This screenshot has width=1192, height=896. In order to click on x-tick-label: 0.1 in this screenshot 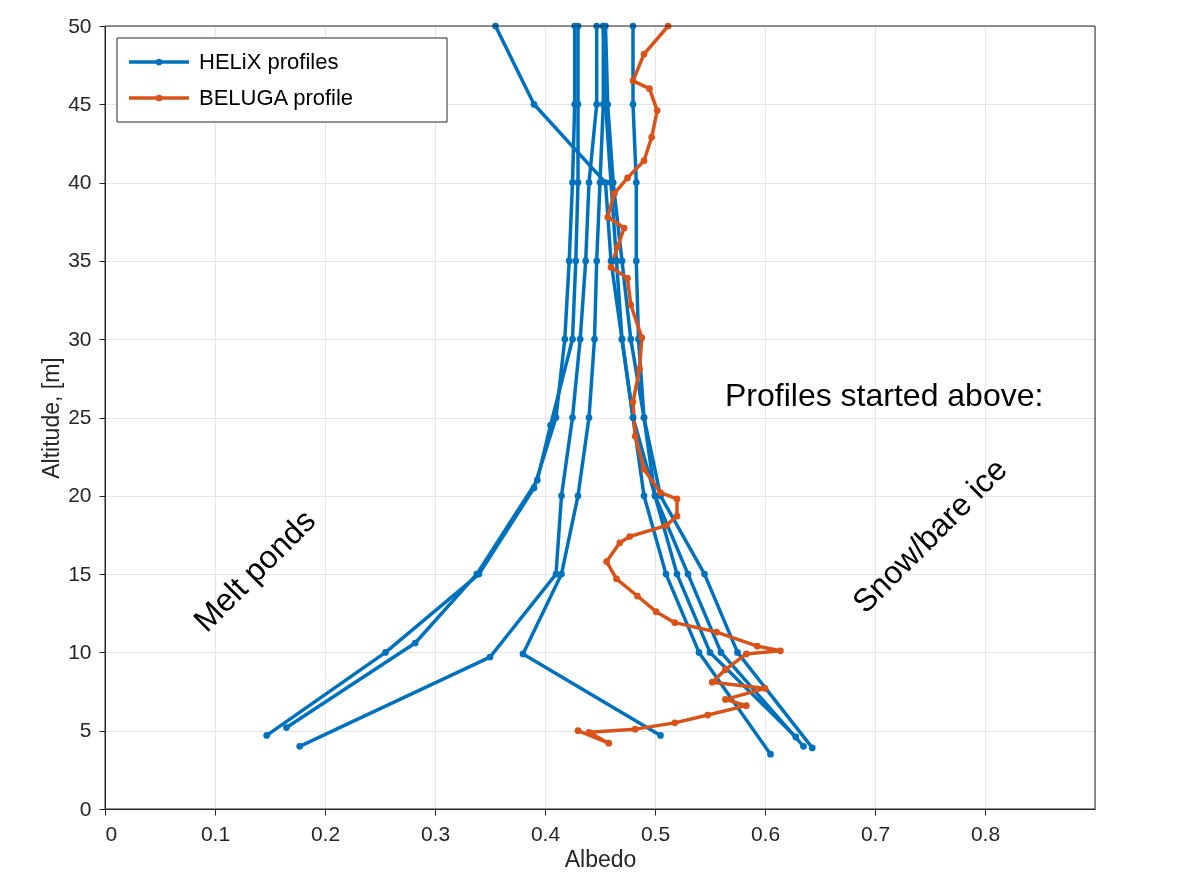, I will do `click(215, 833)`.